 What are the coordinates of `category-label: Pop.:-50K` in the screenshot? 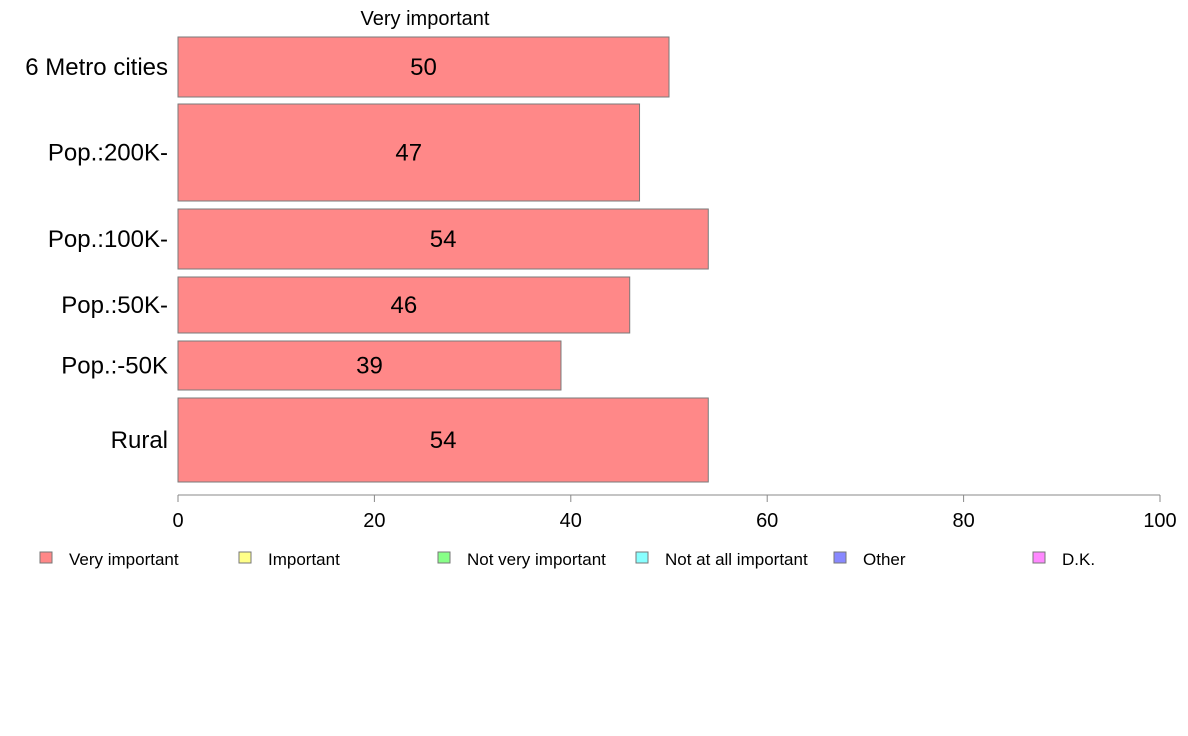 It's located at (114, 366).